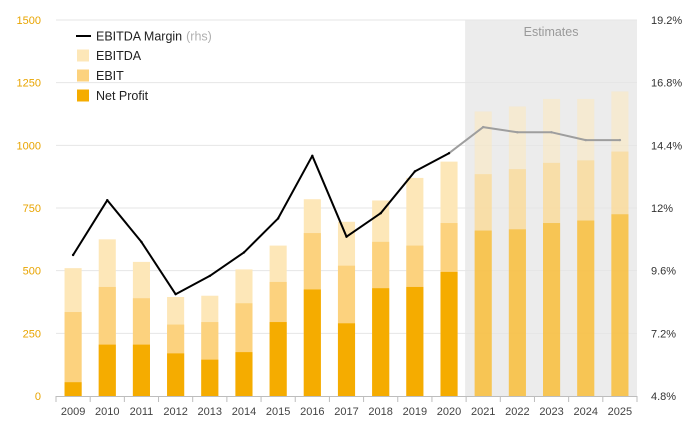 The image size is (700, 433). What do you see at coordinates (483, 412) in the screenshot?
I see `x-tick-label-2021: 2021` at bounding box center [483, 412].